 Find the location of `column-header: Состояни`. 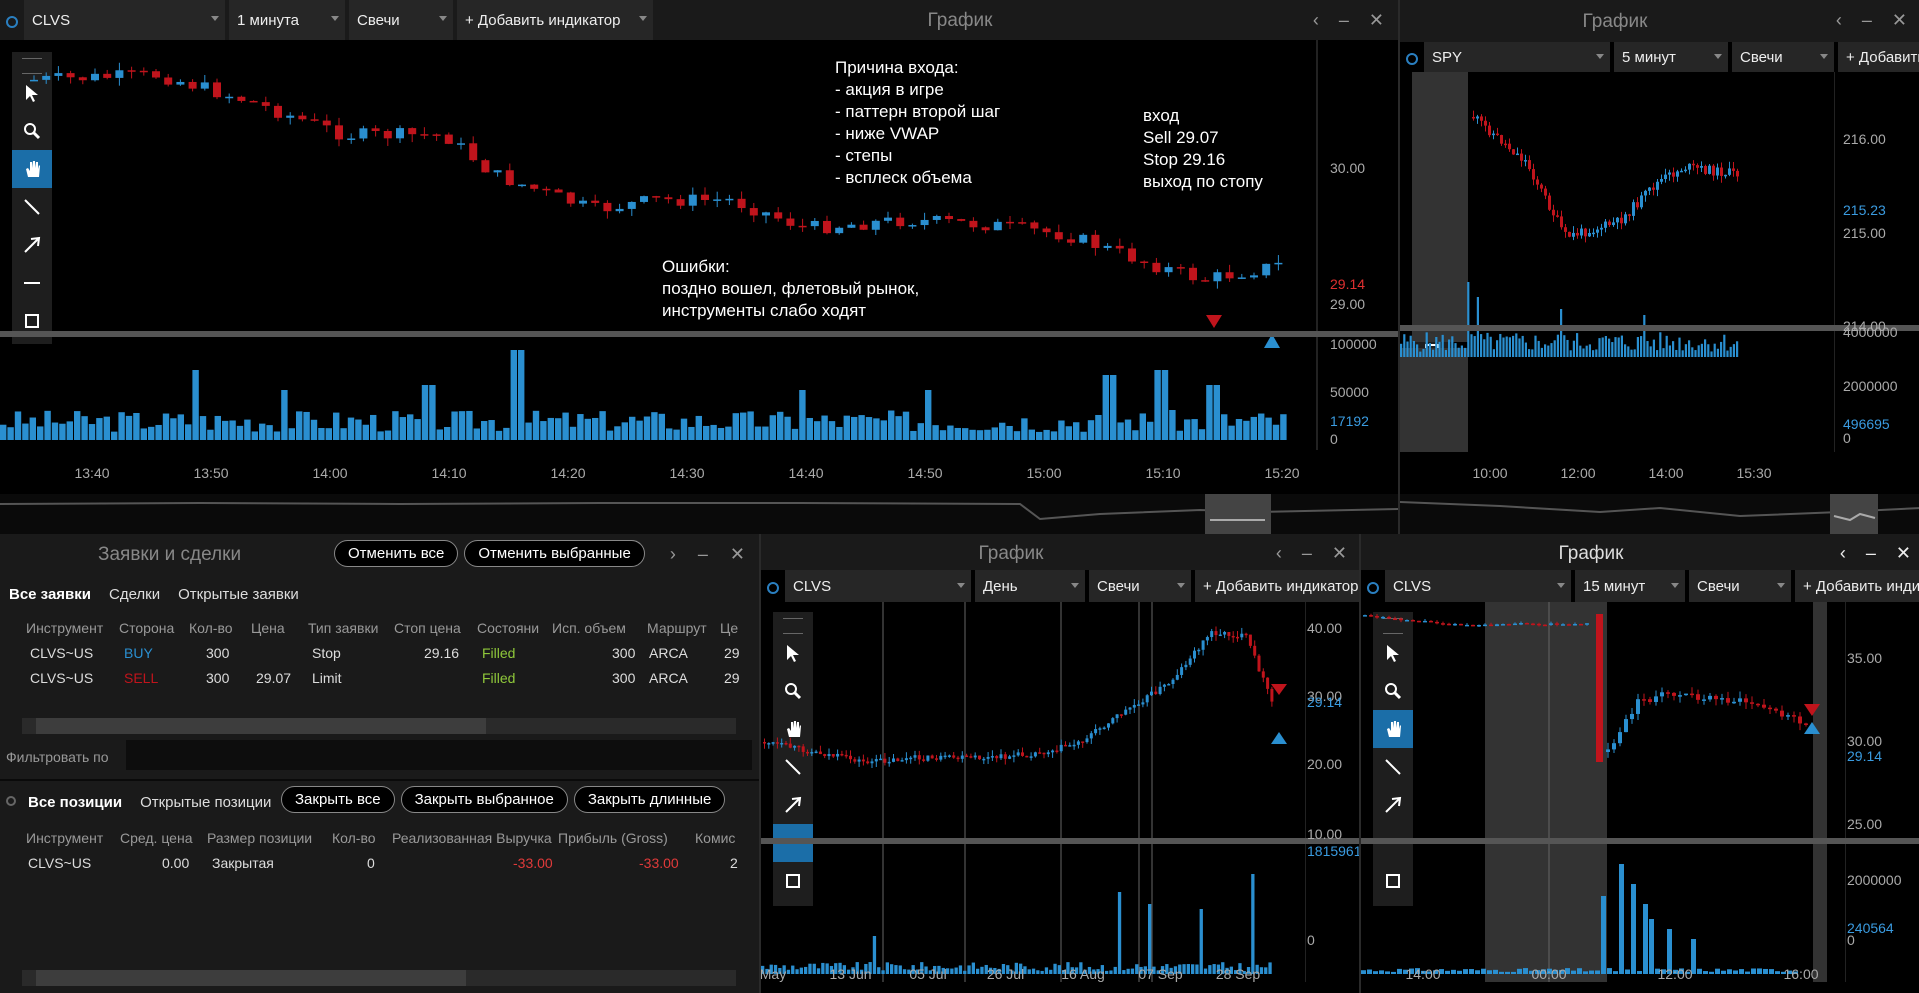

column-header: Состояни is located at coordinates (508, 628).